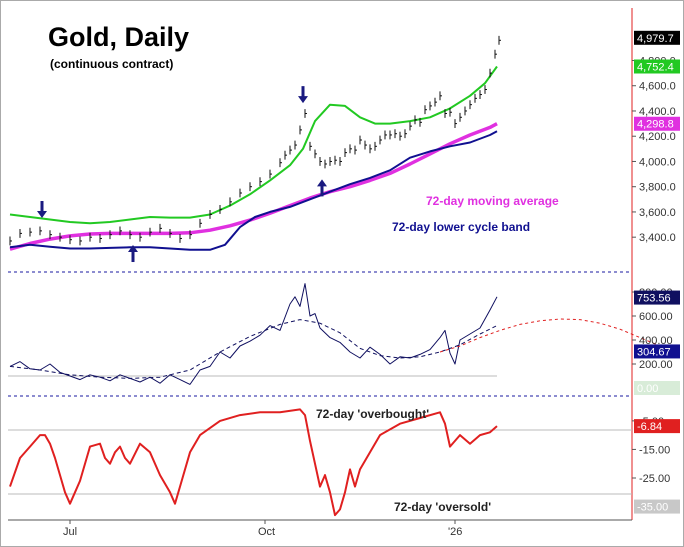  Describe the element at coordinates (550, 335) in the screenshot. I see `projection-line` at that location.